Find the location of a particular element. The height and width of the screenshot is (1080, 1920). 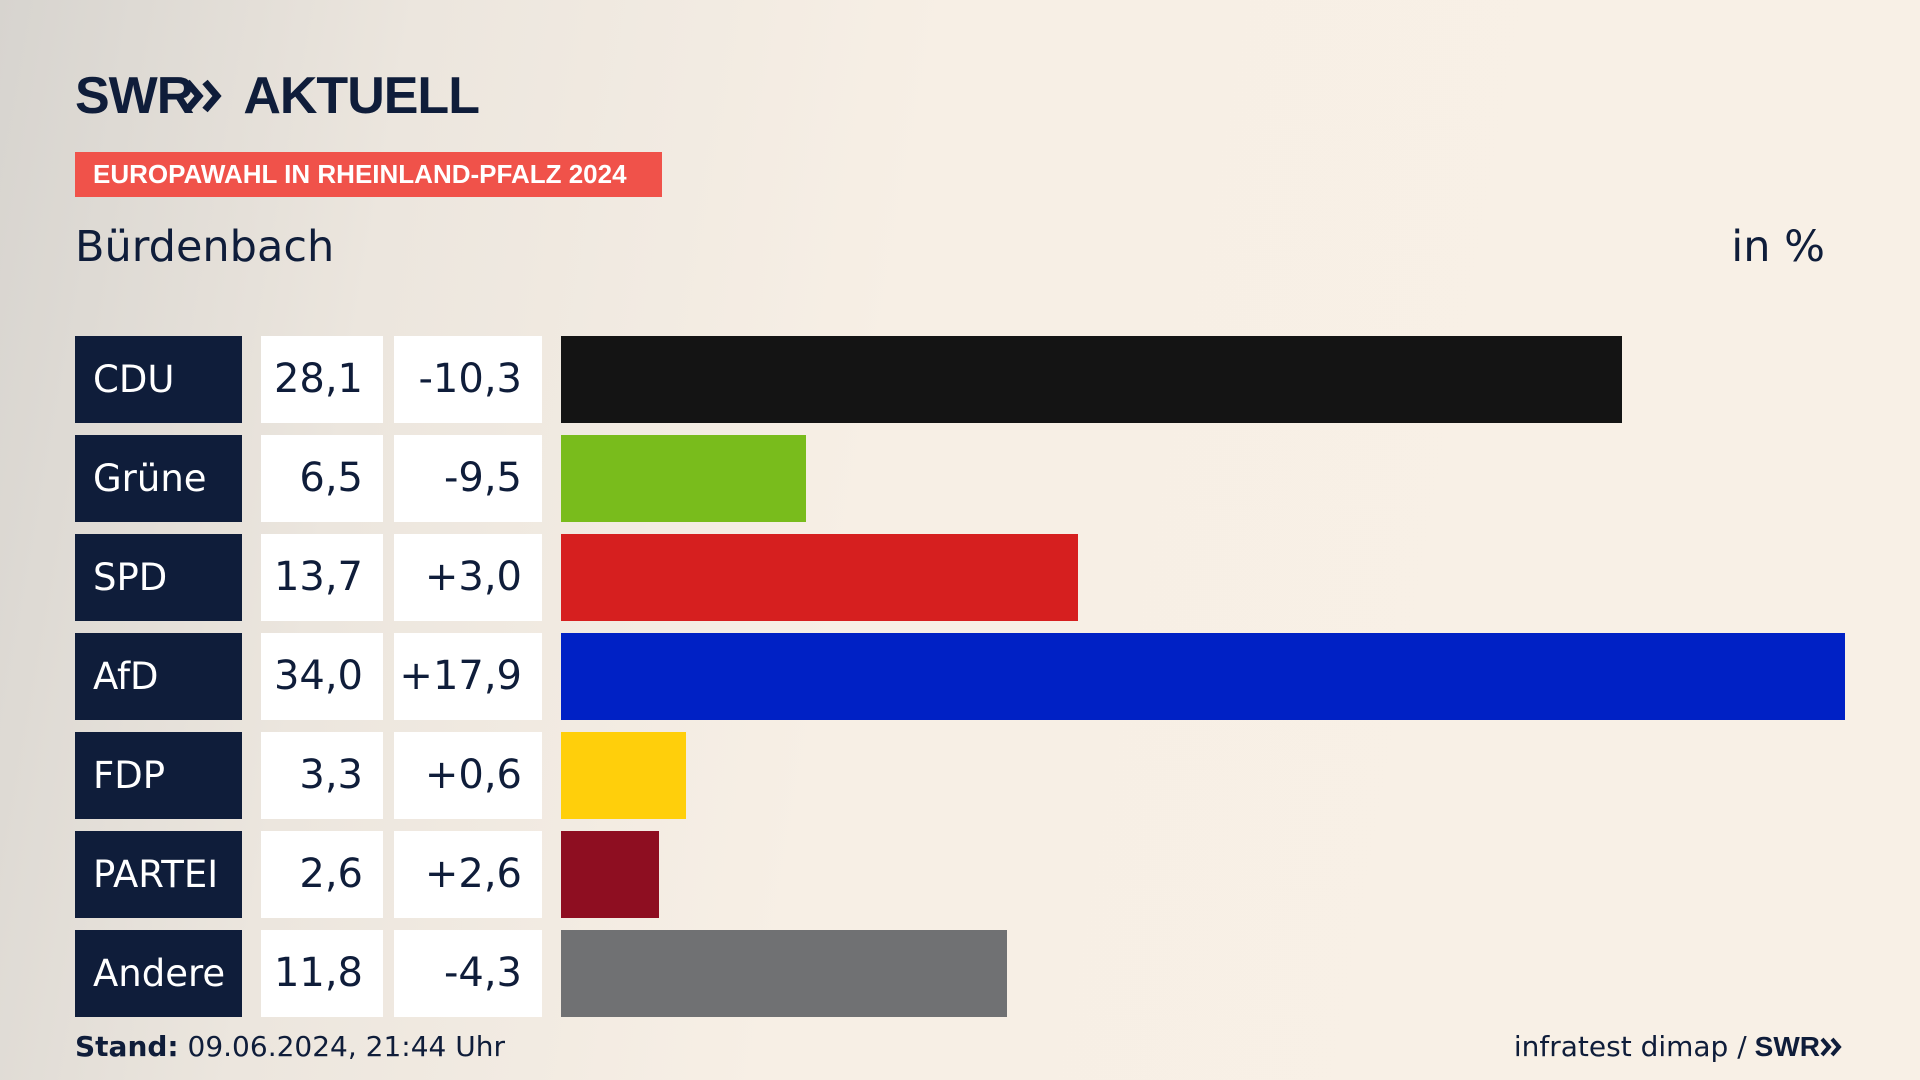

mini-chevron-icon is located at coordinates (1831, 1046).